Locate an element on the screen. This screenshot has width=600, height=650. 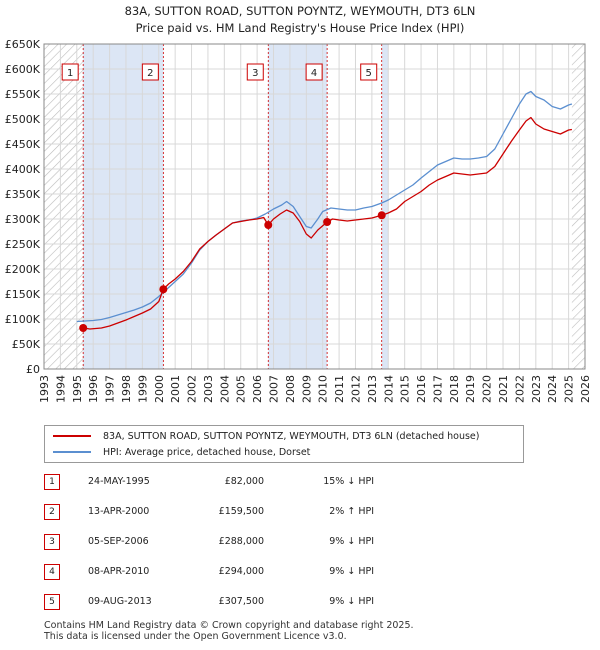
sale-label-number: 5 is located at coordinates (369, 73).